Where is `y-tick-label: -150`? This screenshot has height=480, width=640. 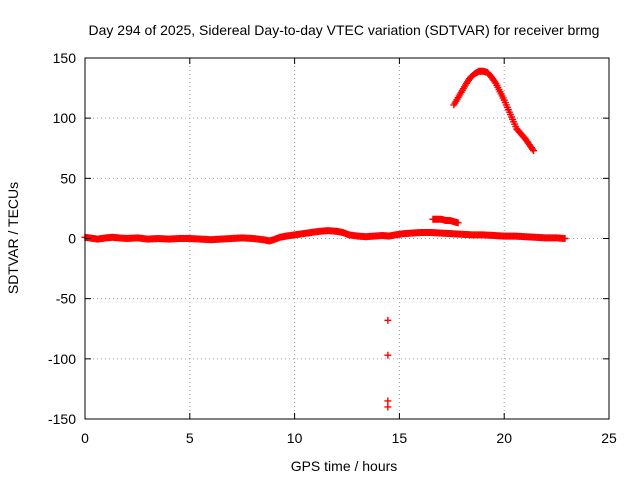
y-tick-label: -150 is located at coordinates (62, 419).